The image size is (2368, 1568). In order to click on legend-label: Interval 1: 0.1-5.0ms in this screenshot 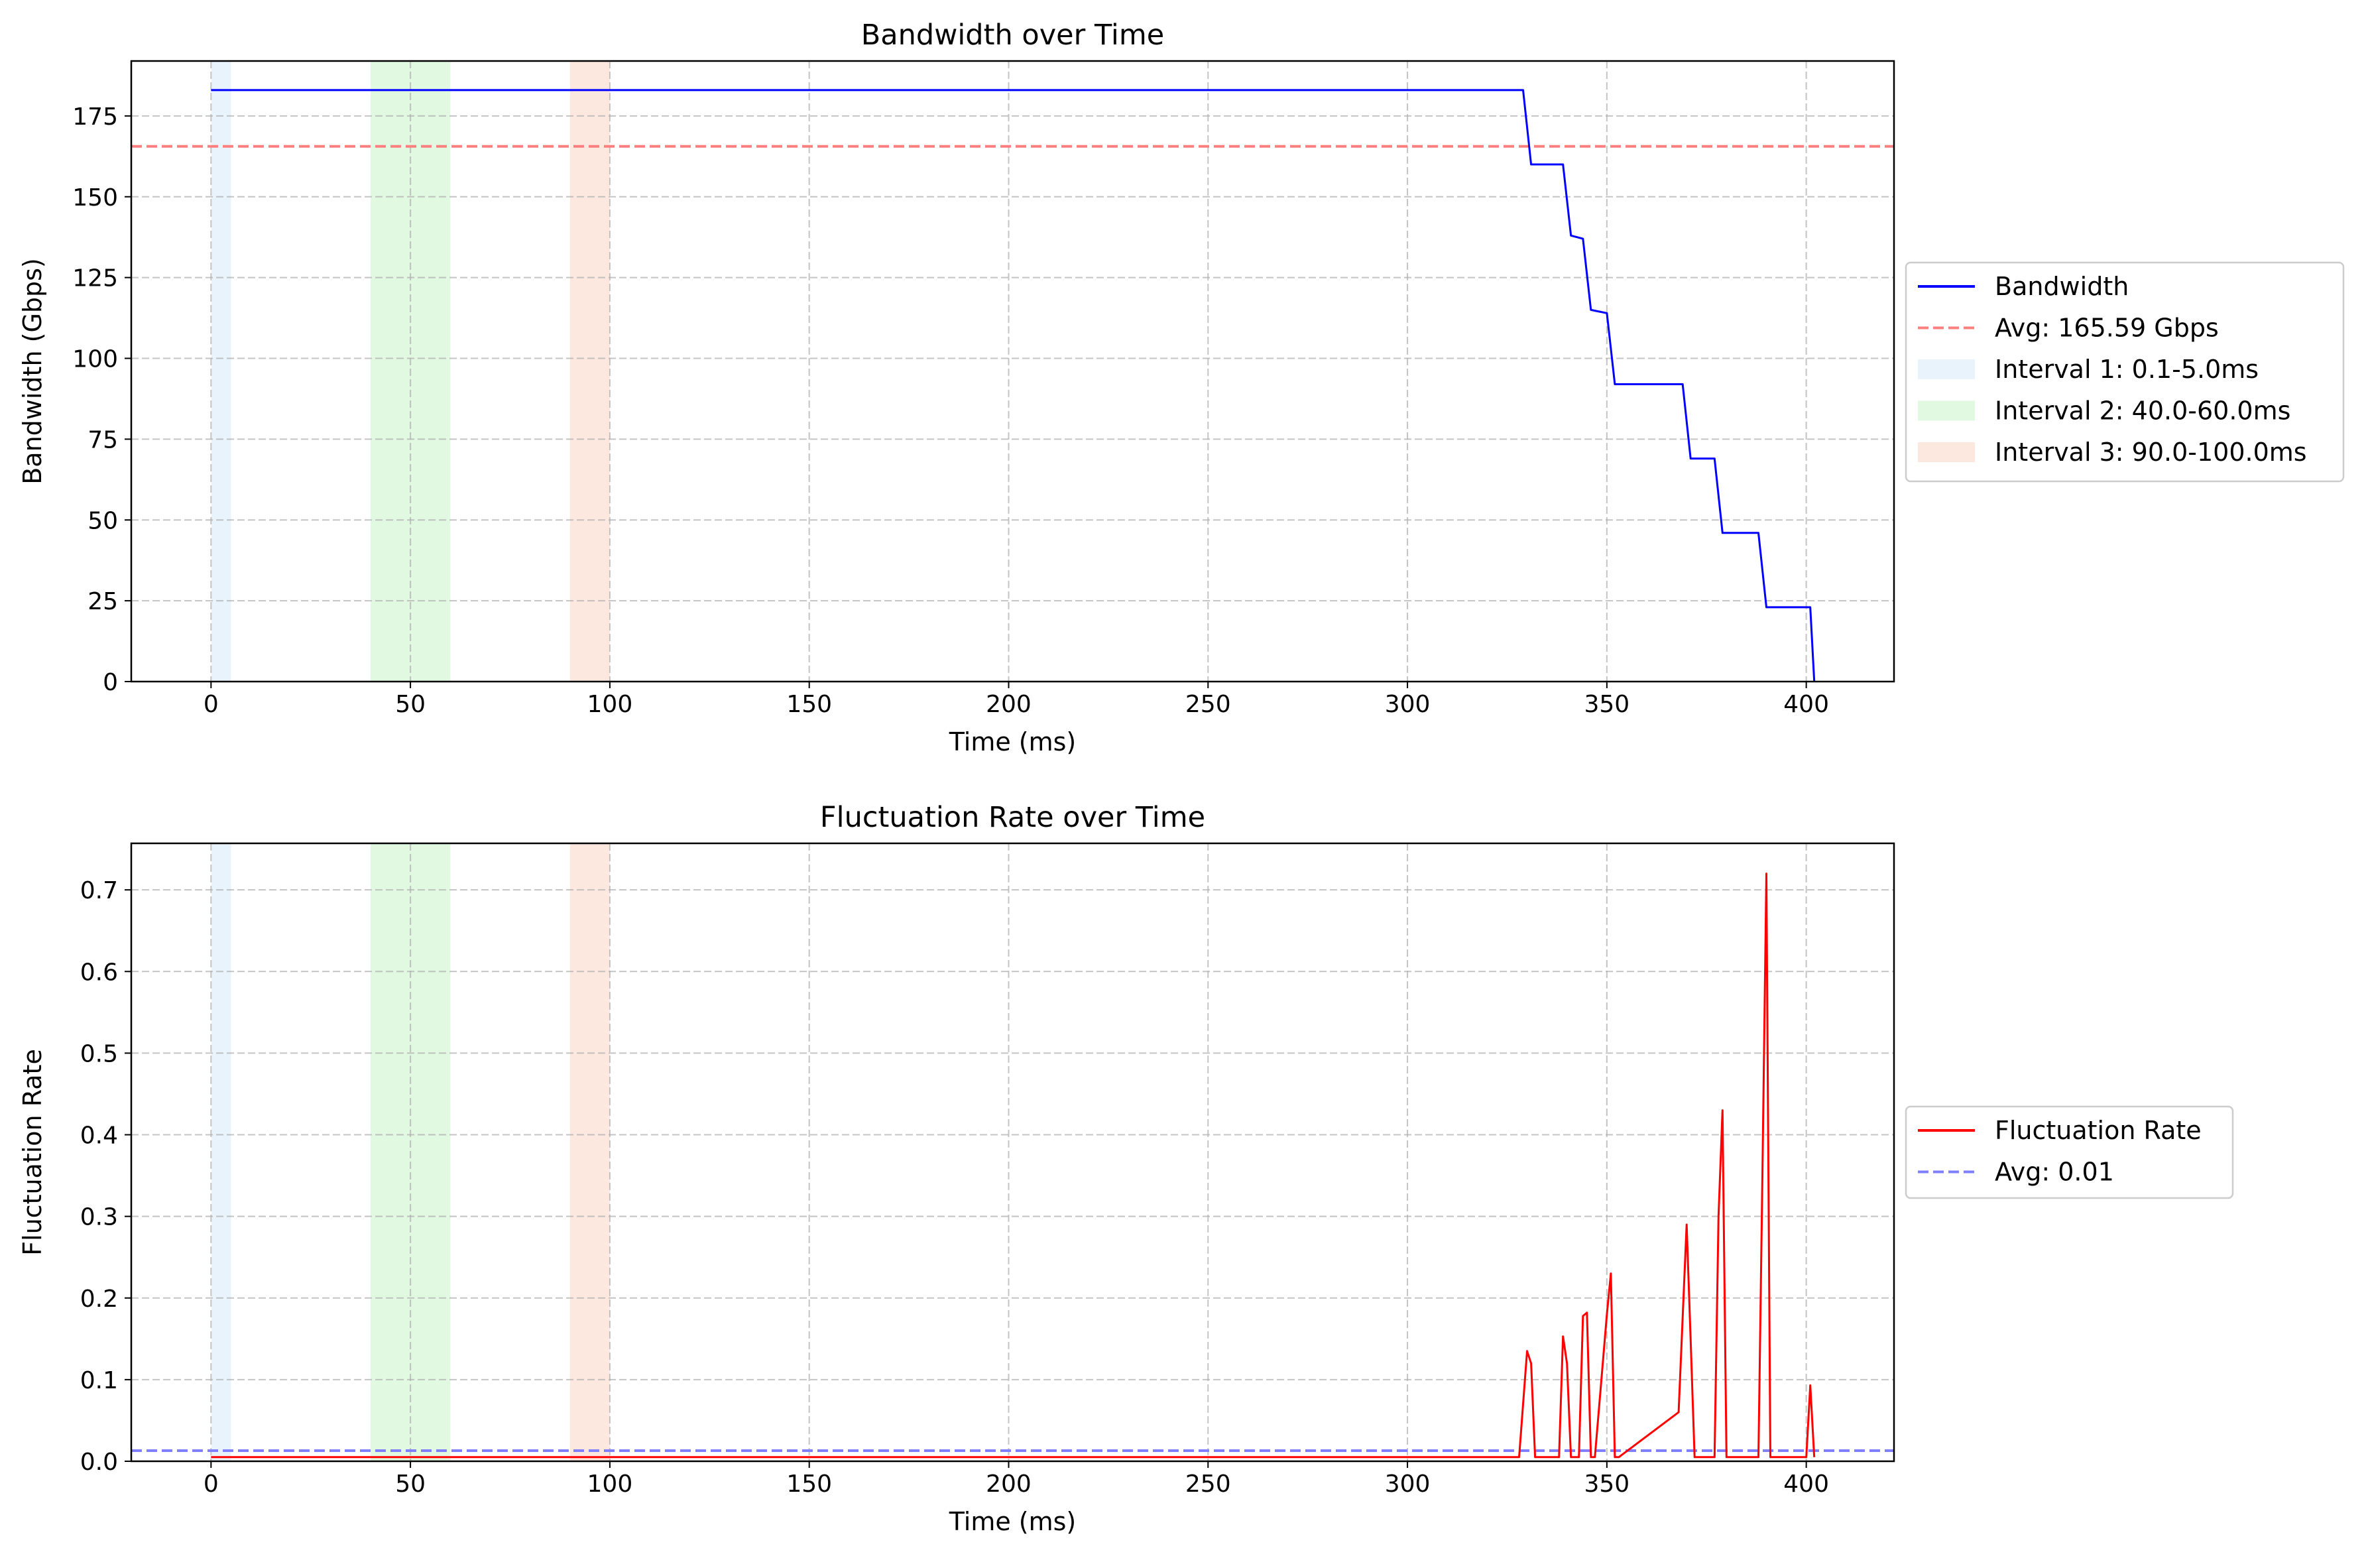, I will do `click(2127, 369)`.